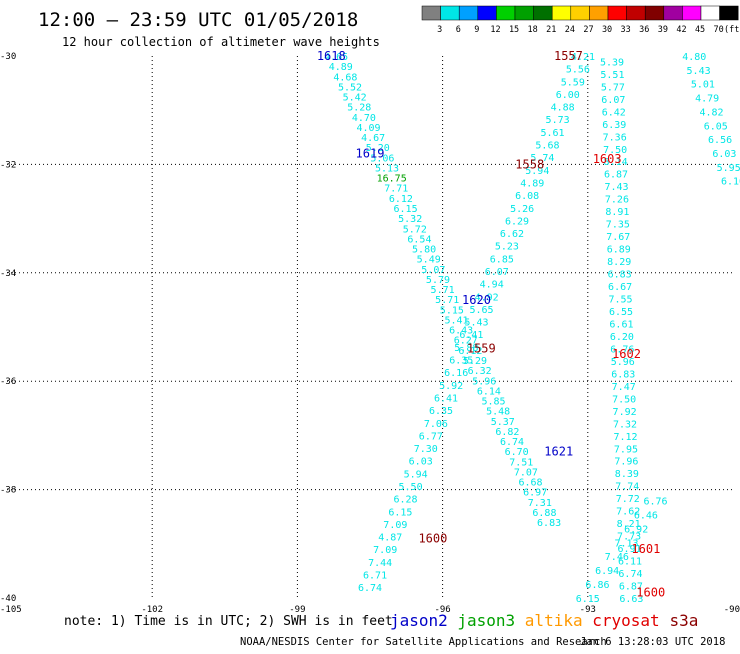 This screenshot has width=740, height=654. I want to click on wave-height-point: 5.72, so click(415, 229).